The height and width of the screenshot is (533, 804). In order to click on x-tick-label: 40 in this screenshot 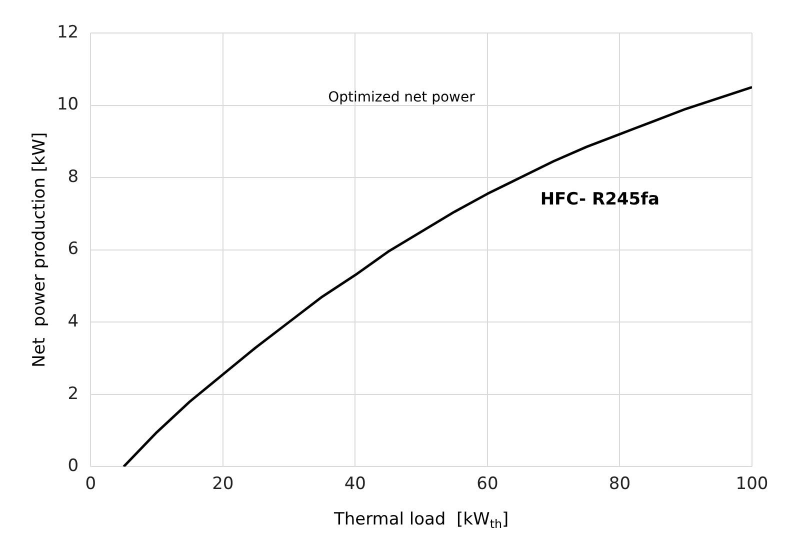, I will do `click(355, 484)`.